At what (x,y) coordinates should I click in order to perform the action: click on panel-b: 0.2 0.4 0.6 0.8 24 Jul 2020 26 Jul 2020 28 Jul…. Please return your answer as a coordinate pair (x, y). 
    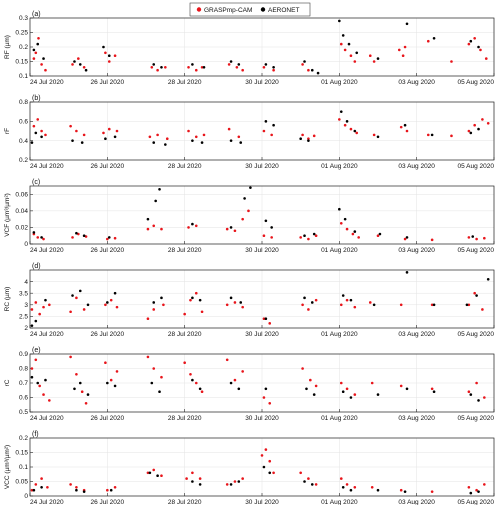
    Looking at the image, I should click on (249, 132).